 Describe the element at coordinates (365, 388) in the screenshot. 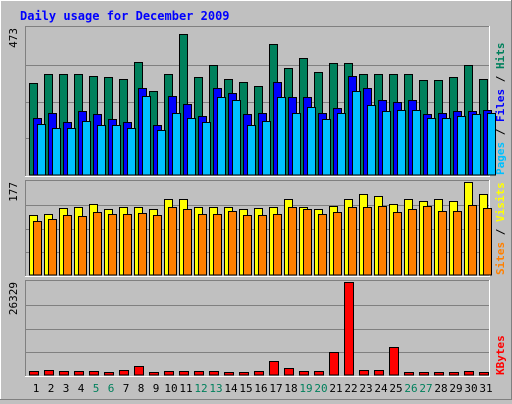

I see `x-tick-label-day-23: 23` at that location.